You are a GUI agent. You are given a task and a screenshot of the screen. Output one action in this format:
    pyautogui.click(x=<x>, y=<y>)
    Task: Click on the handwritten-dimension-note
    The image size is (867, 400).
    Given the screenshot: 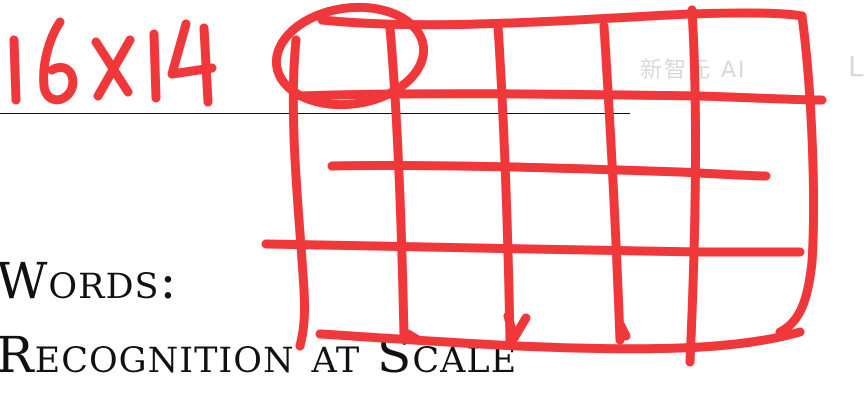 What is the action you would take?
    pyautogui.click(x=113, y=62)
    